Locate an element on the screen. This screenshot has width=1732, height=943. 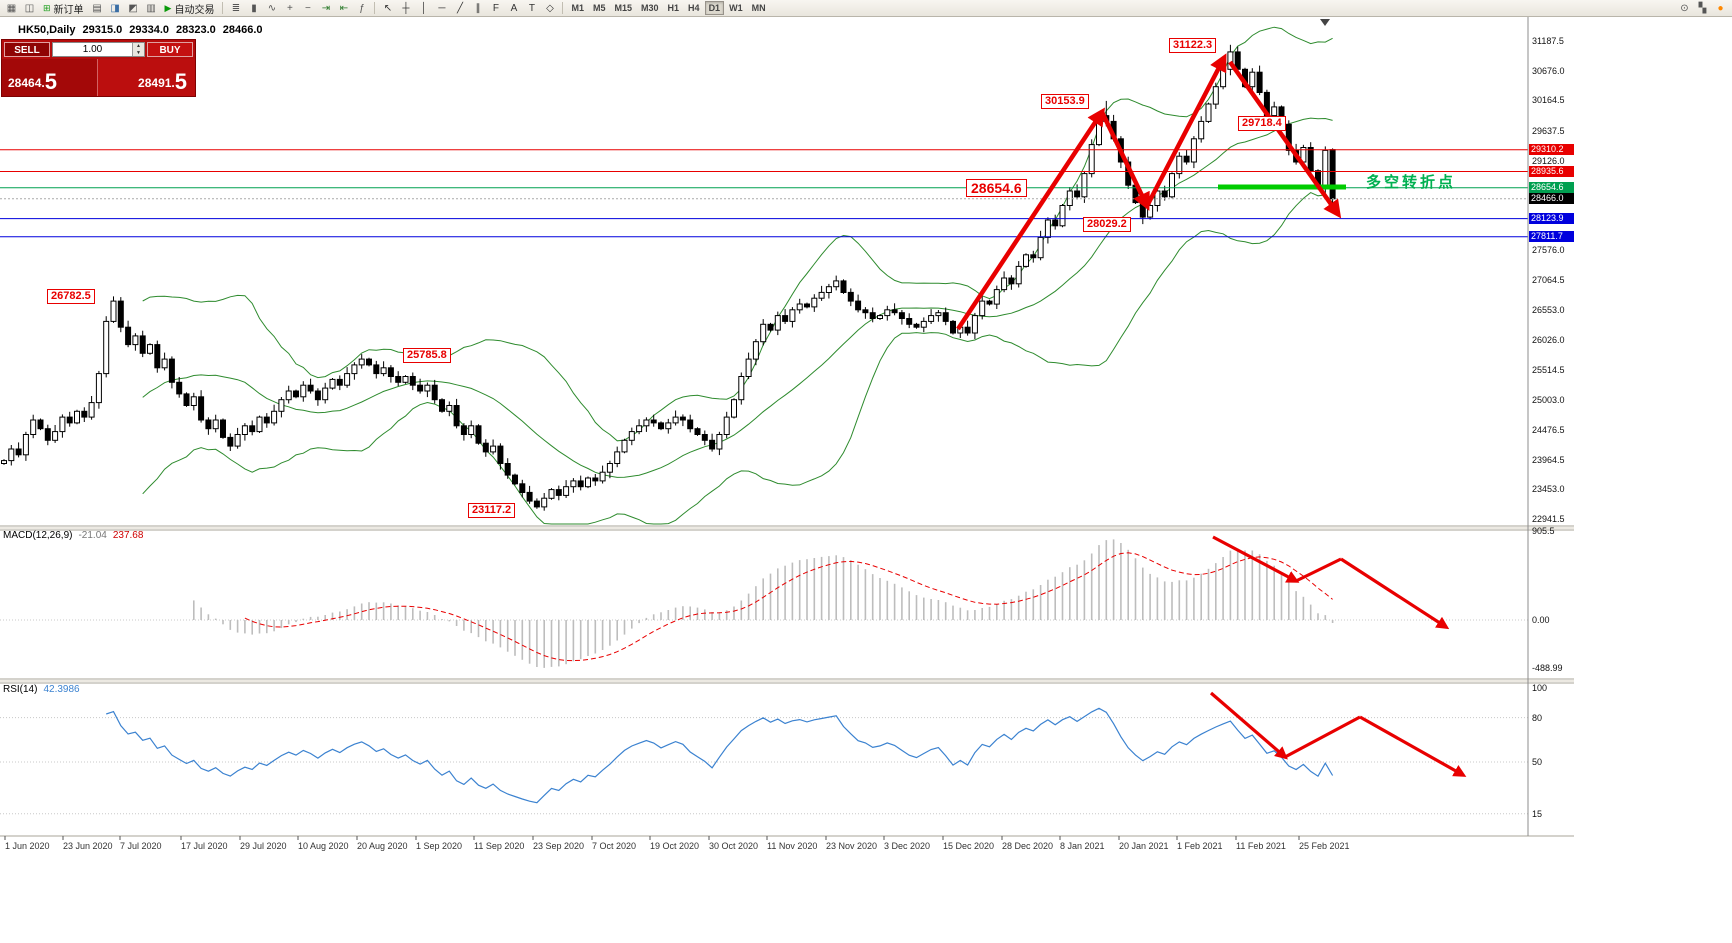
buy-price-fraction: 5 is located at coordinates (180, 81).